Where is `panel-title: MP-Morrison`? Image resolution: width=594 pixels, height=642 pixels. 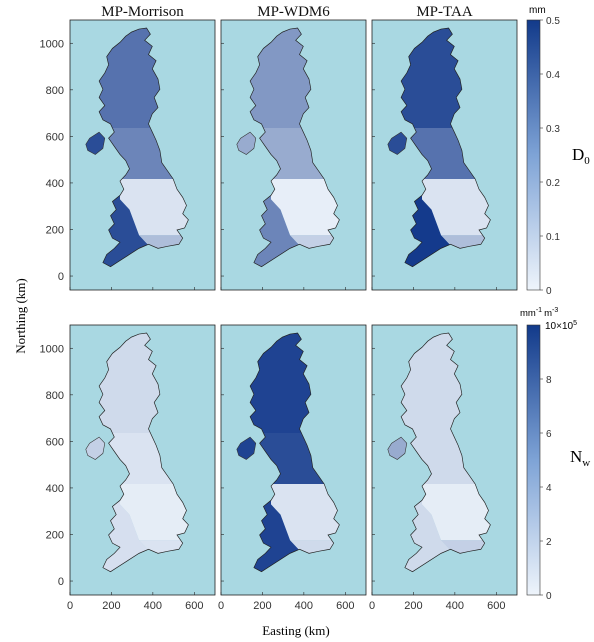
panel-title: MP-Morrison is located at coordinates (142, 12).